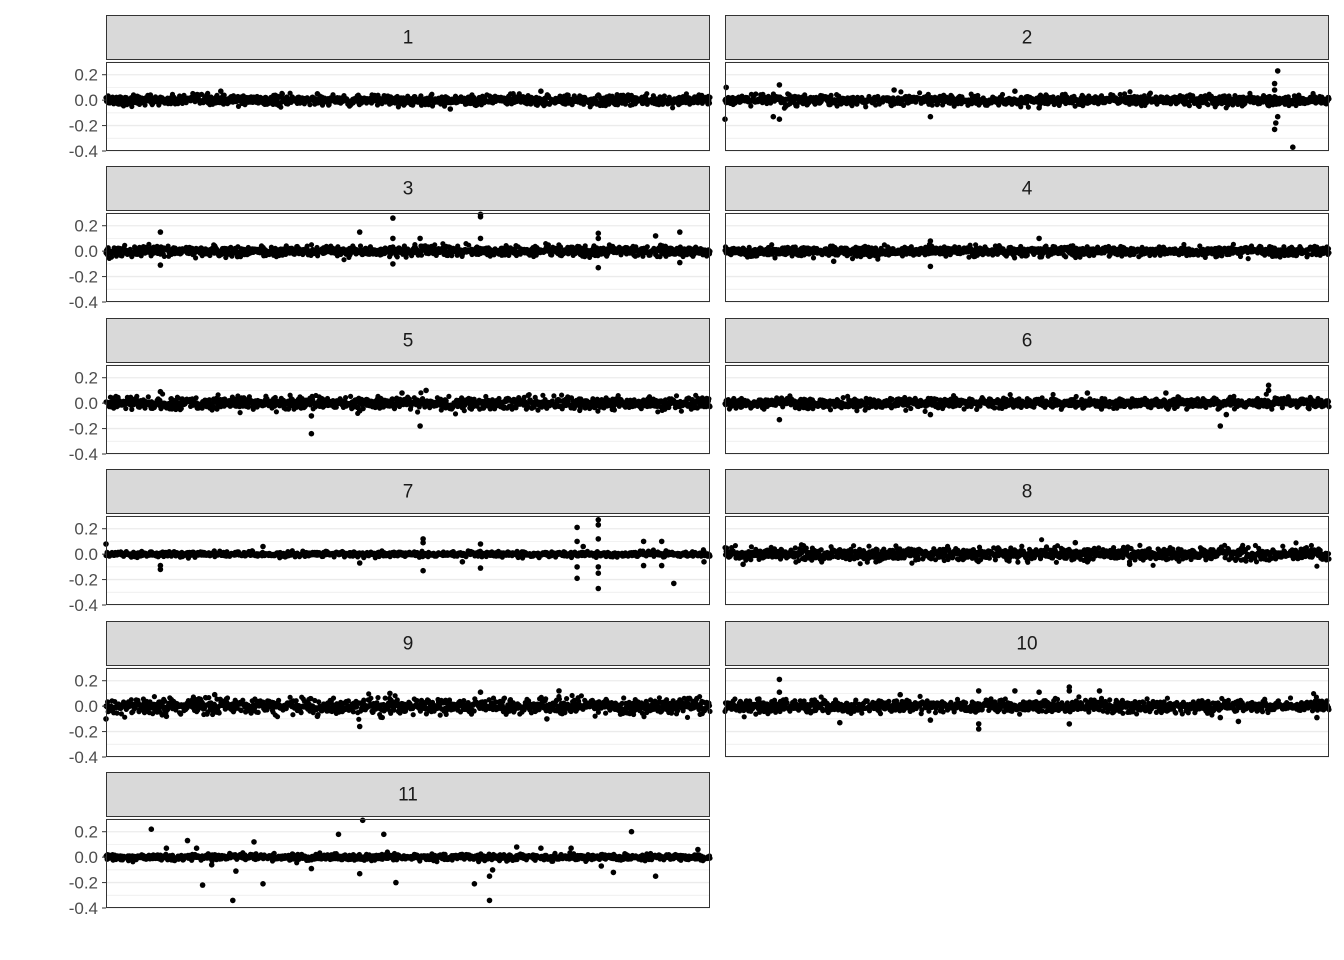 The height and width of the screenshot is (960, 1344). What do you see at coordinates (1027, 234) in the screenshot?
I see `facet-panel-4: 4` at bounding box center [1027, 234].